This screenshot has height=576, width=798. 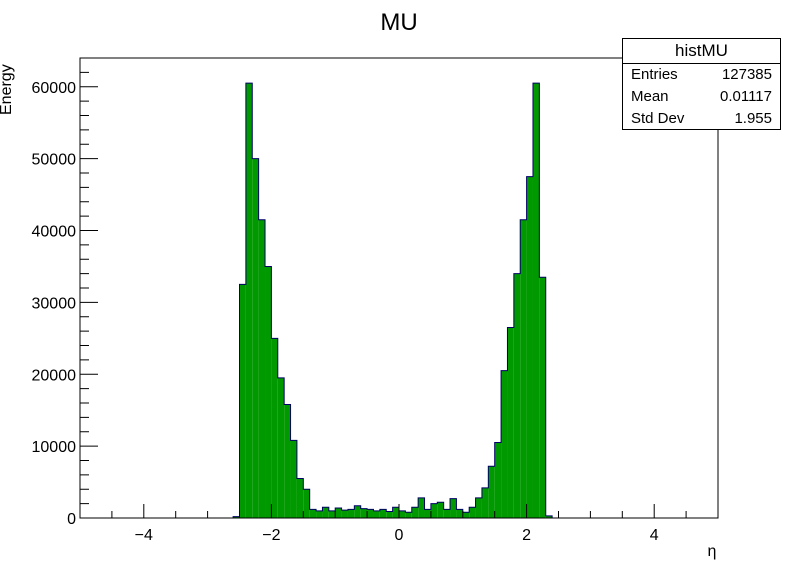 What do you see at coordinates (54, 232) in the screenshot?
I see `y-tick-label: 40000` at bounding box center [54, 232].